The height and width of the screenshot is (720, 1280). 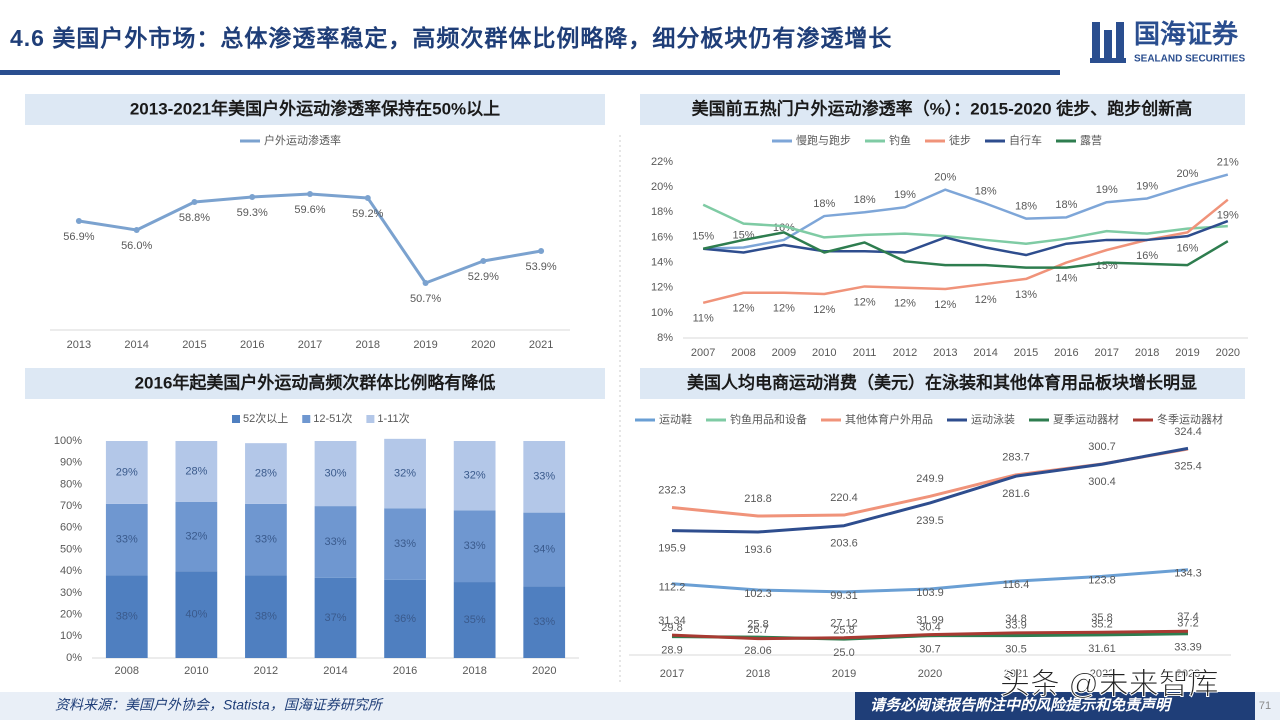 I want to click on x-tick-label: 2023, so click(x=1188, y=674).